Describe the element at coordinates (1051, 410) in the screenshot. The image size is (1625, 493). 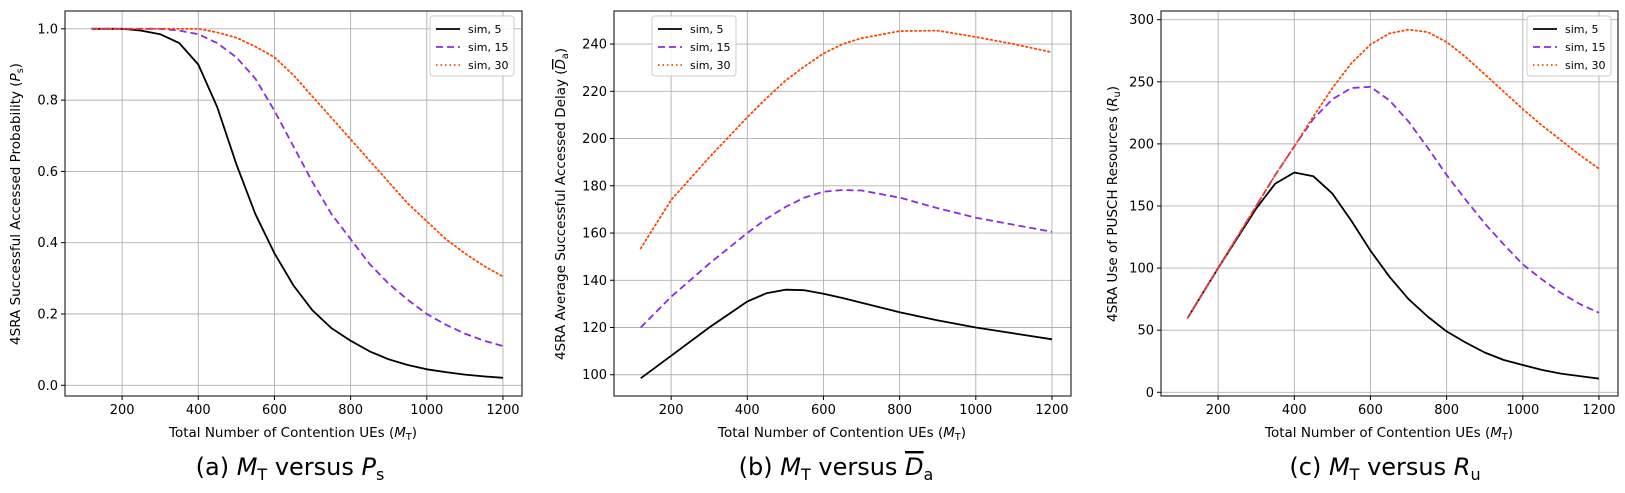
I see `panel-b-x-tick-label: 1200` at that location.